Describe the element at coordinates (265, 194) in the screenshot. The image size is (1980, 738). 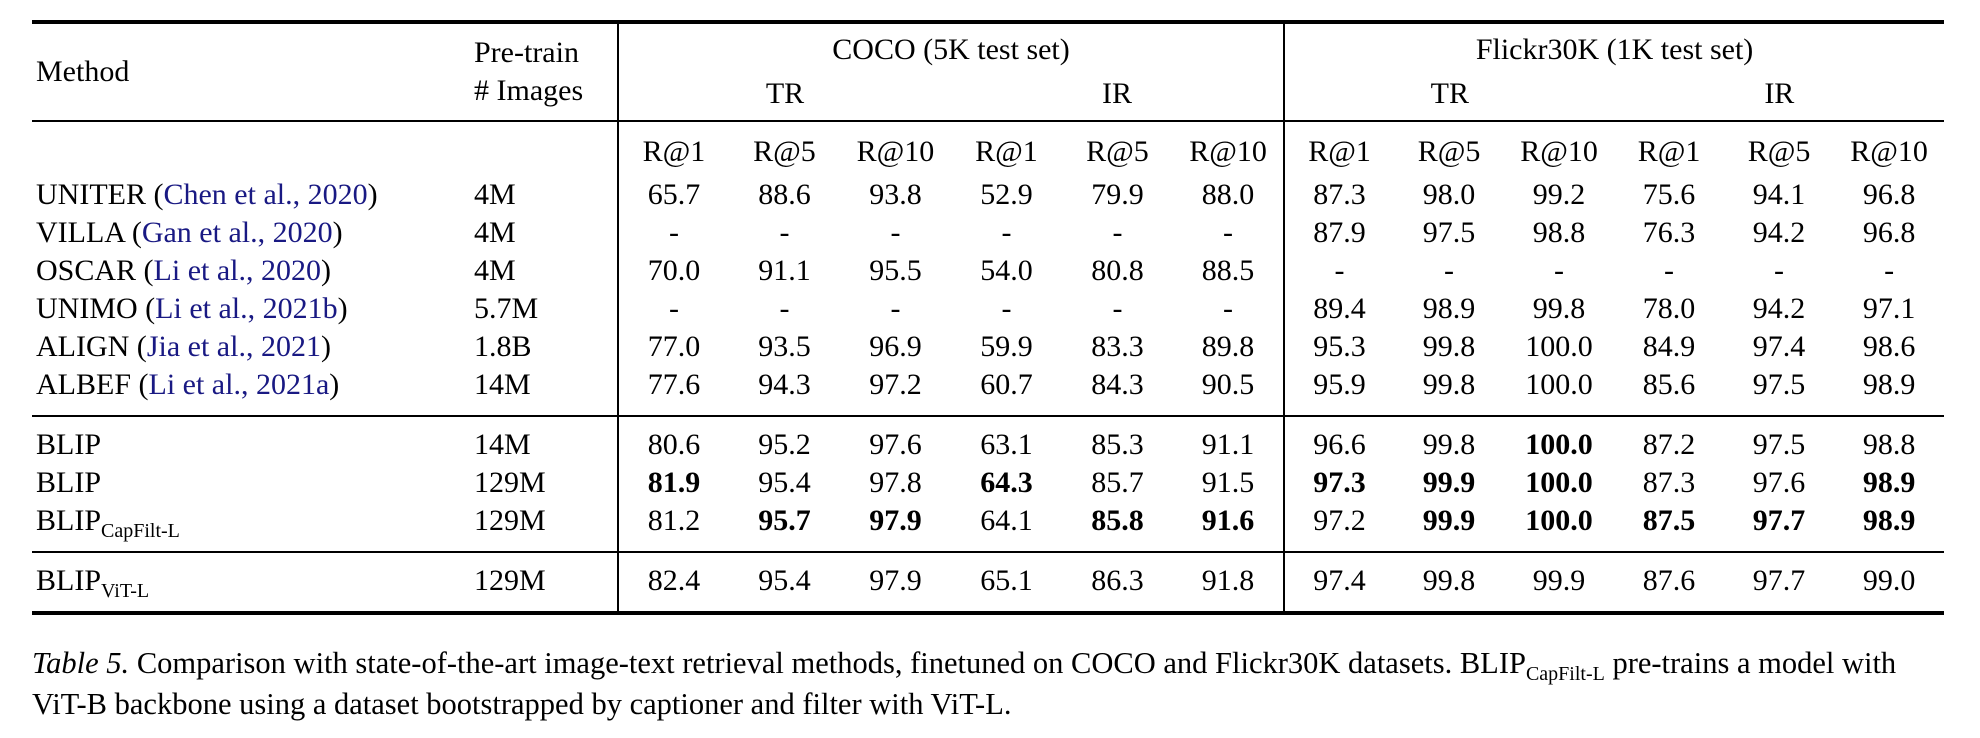
I see `citation-link: Chen et al., 2020` at that location.